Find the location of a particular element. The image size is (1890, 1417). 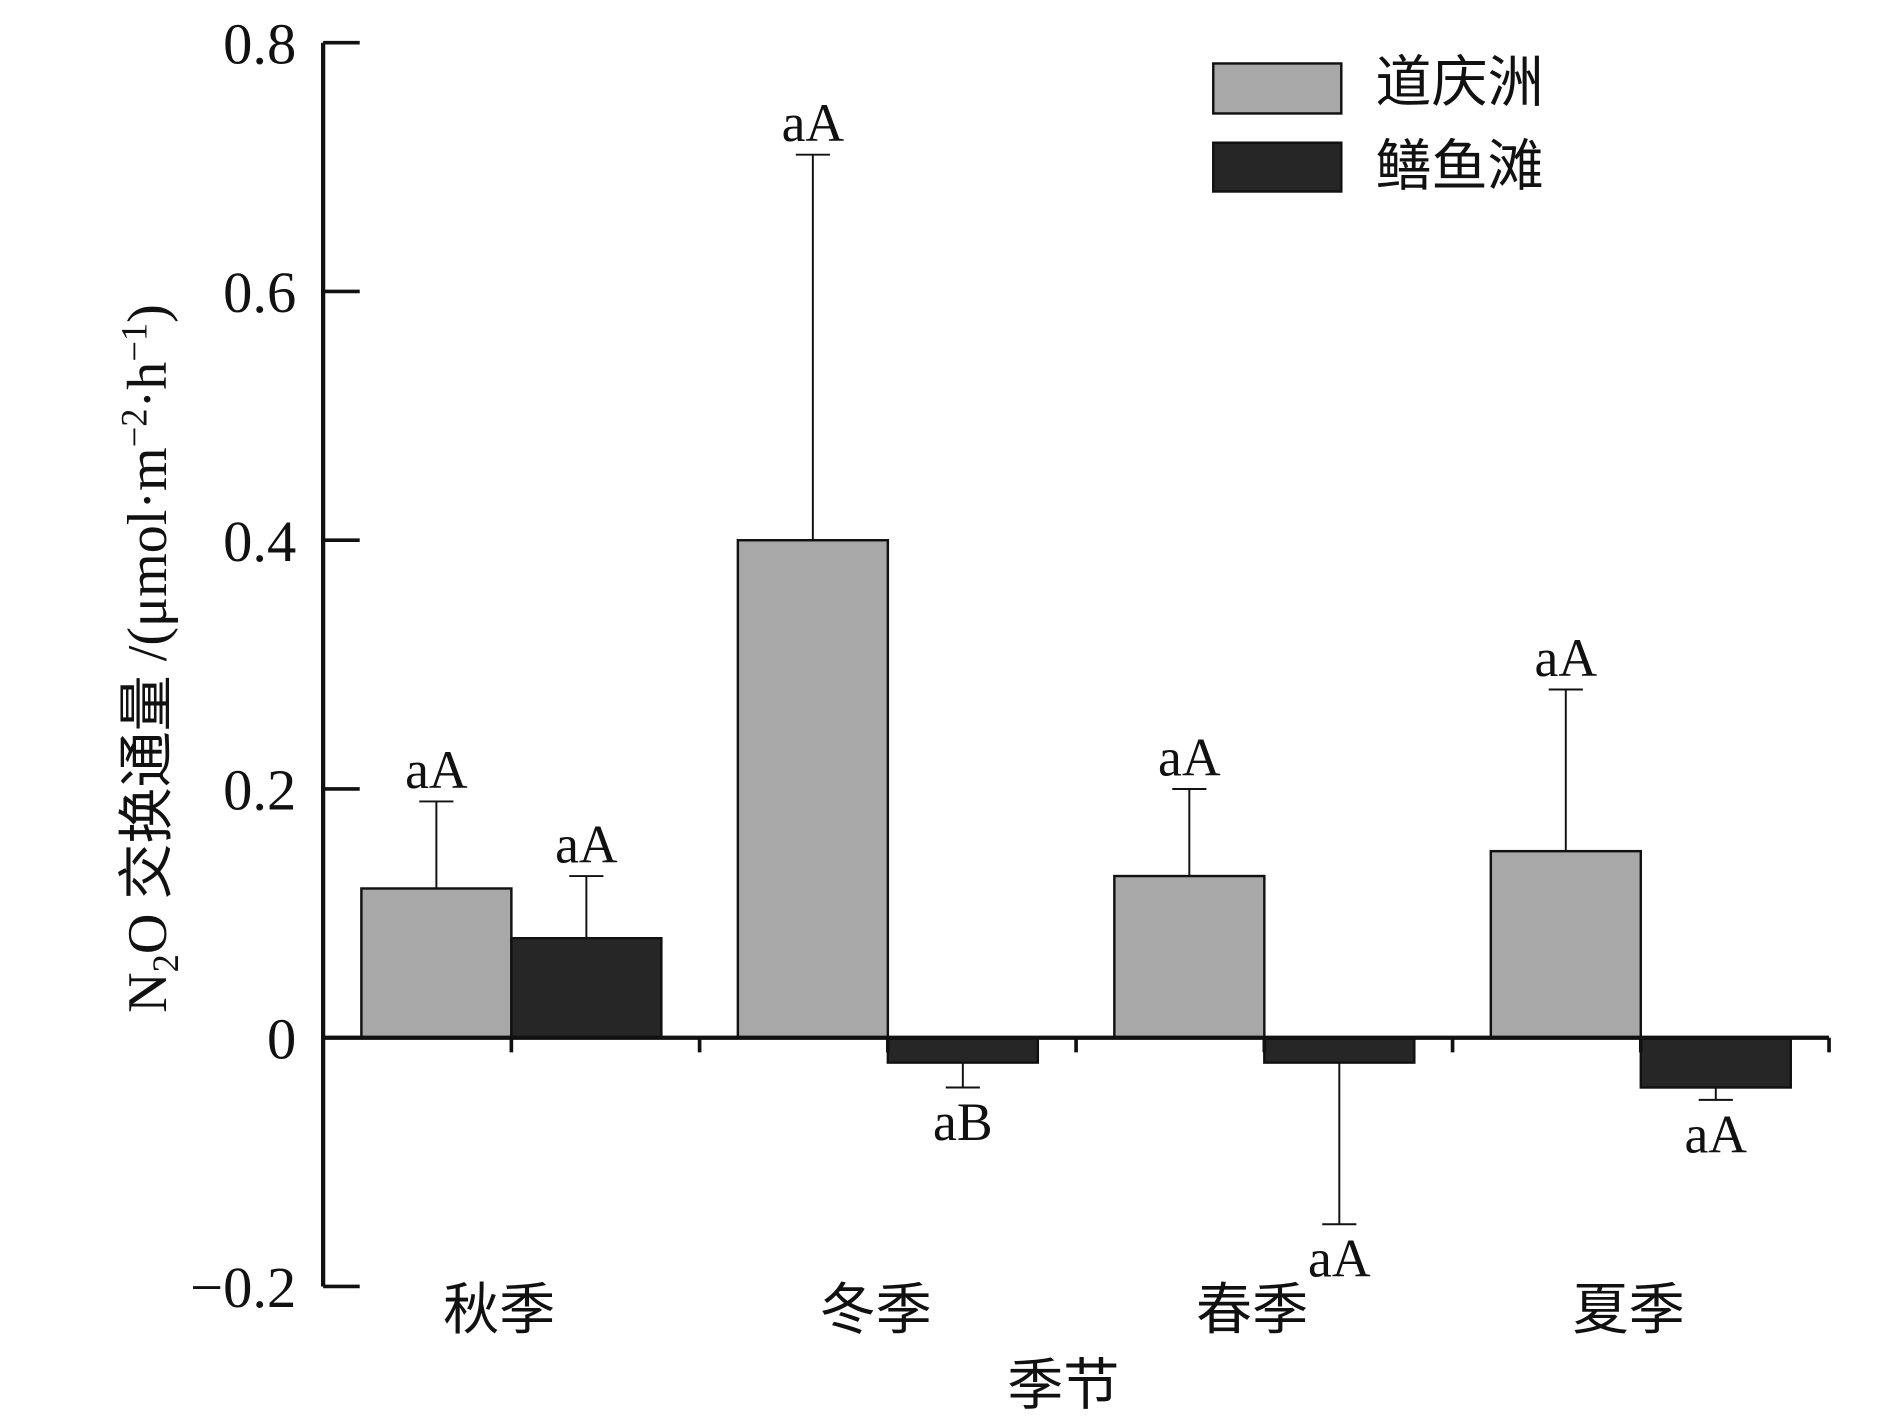

x-tick-label-autumn: 秋季 is located at coordinates (499, 1311).